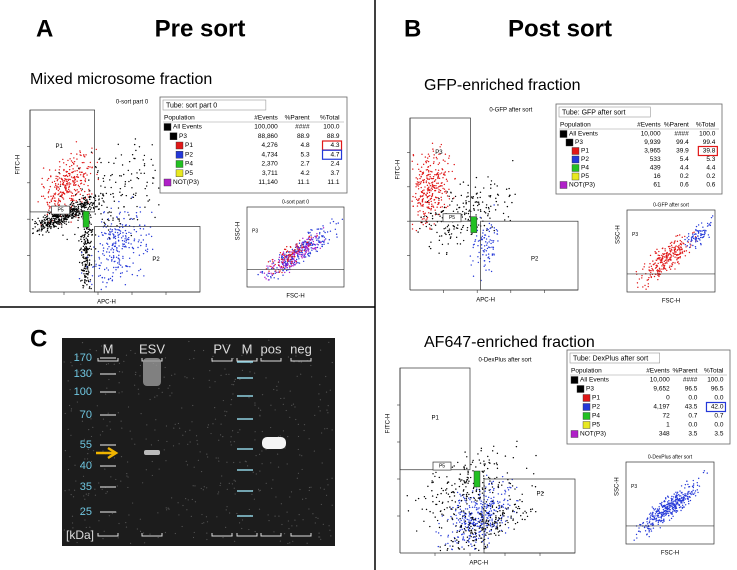  What do you see at coordinates (271, 348) in the screenshot?
I see `lane-label: pos` at bounding box center [271, 348].